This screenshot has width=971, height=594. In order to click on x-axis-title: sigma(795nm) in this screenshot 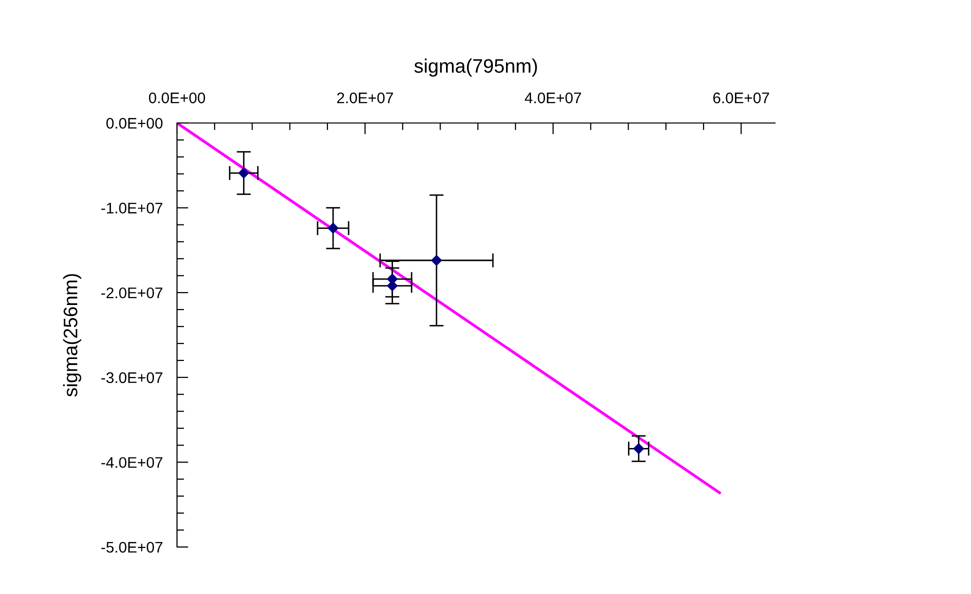, I will do `click(475, 67)`.